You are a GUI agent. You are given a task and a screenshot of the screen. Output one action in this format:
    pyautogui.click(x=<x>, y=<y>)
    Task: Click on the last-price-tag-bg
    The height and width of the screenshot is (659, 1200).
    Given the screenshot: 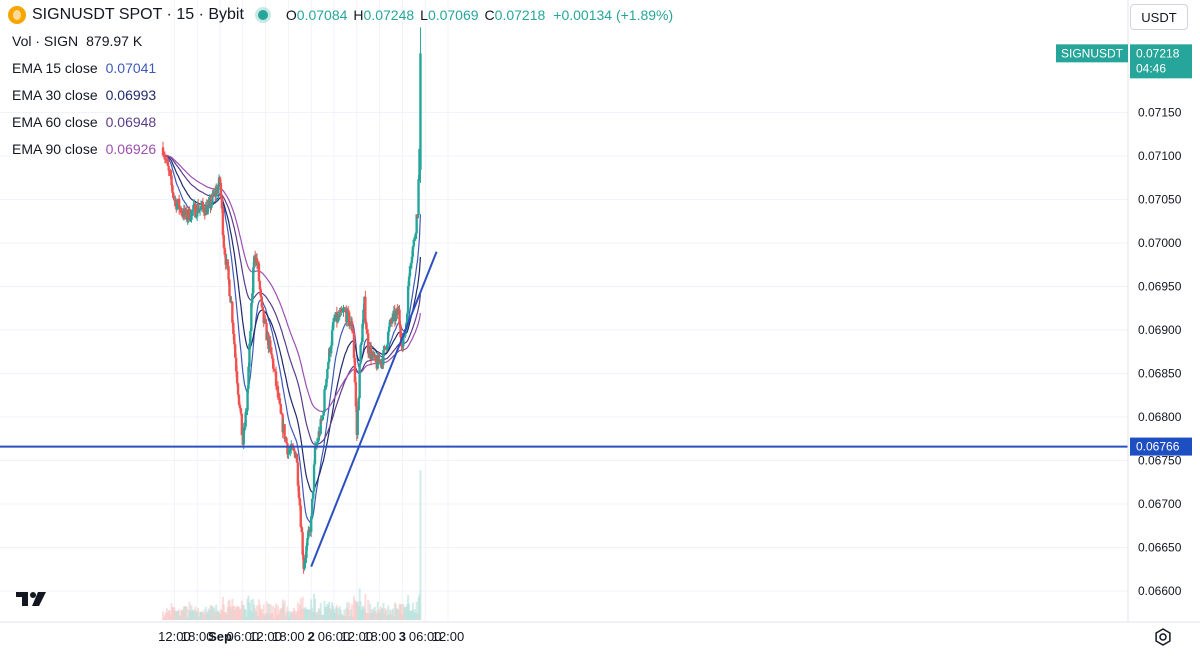 What is the action you would take?
    pyautogui.click(x=1161, y=61)
    